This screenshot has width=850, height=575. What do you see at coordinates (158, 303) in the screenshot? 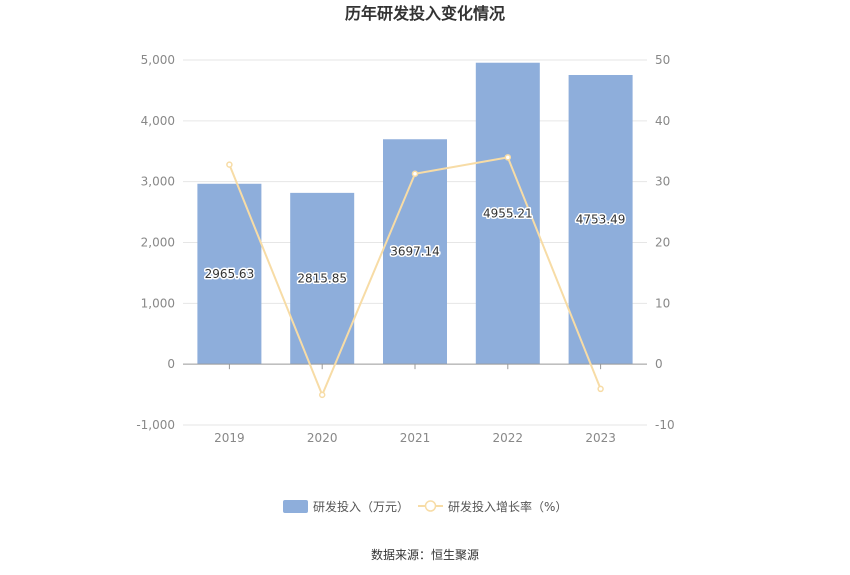
I see `y-left-tick-label: 1,000` at bounding box center [158, 303].